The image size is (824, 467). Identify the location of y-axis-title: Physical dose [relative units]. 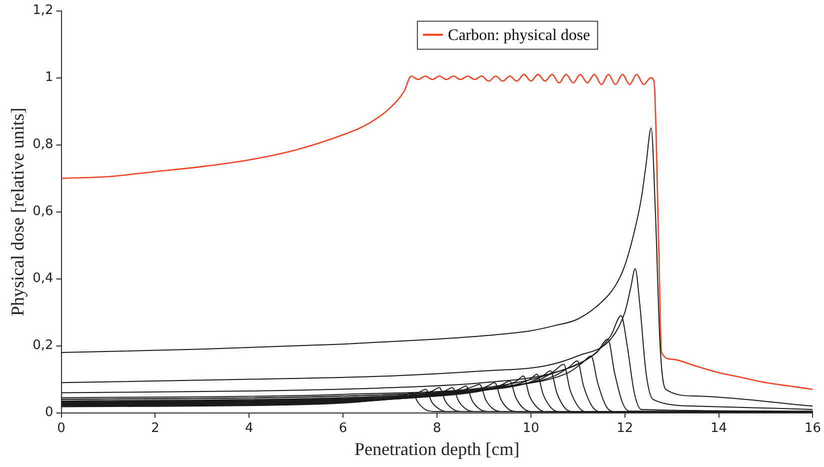
(18, 212).